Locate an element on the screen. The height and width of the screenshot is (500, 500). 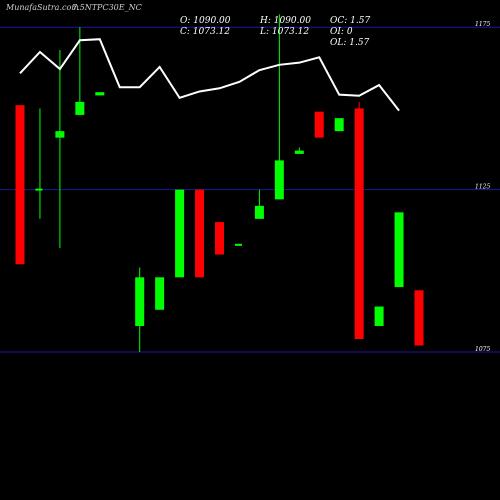
y-tick-label: 1175 is located at coordinates (482, 24).